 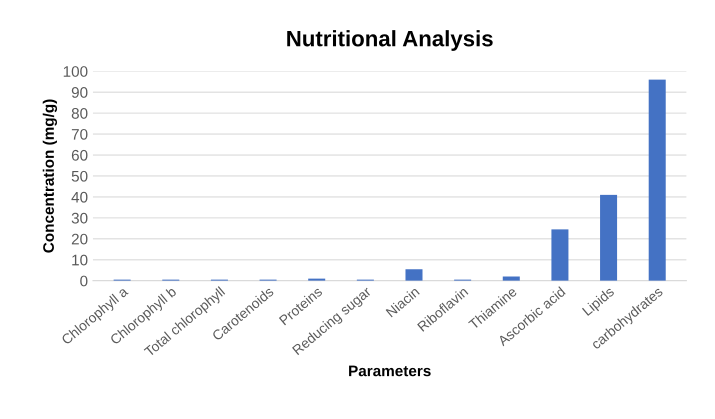 I want to click on y-tick-label: 50, so click(x=80, y=176).